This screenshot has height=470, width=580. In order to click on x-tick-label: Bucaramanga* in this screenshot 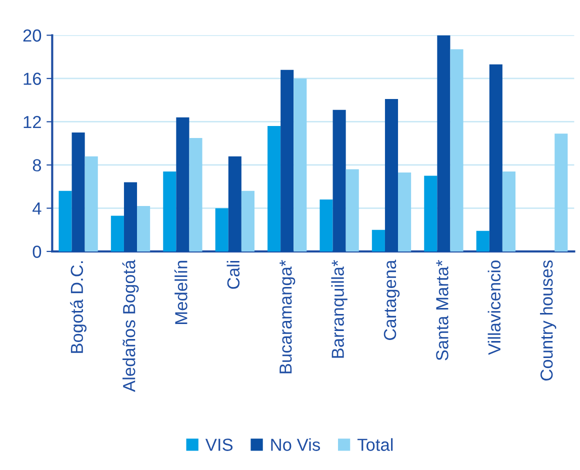, I will do `click(288, 317)`.